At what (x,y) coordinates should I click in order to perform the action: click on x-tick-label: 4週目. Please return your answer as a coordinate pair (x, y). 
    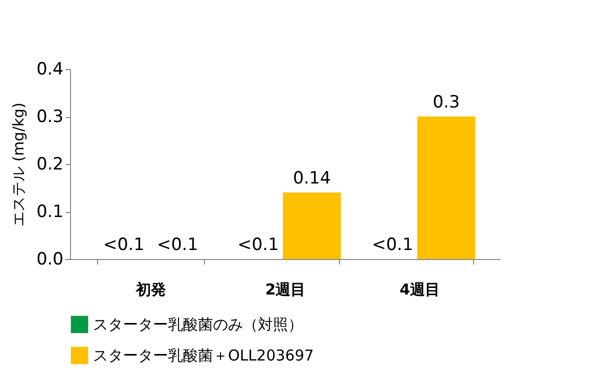
    Looking at the image, I should click on (420, 289).